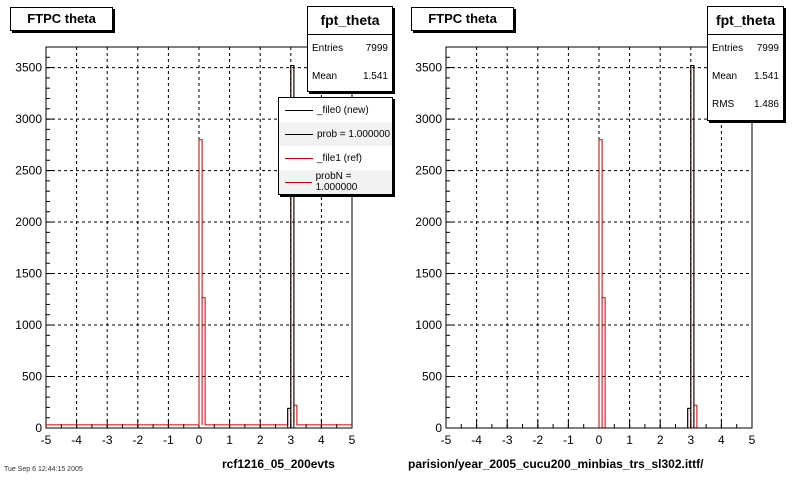 This screenshot has height=480, width=800. Describe the element at coordinates (745, 49) in the screenshot. I see `right-stats-entries-row: Entries 7999` at that location.